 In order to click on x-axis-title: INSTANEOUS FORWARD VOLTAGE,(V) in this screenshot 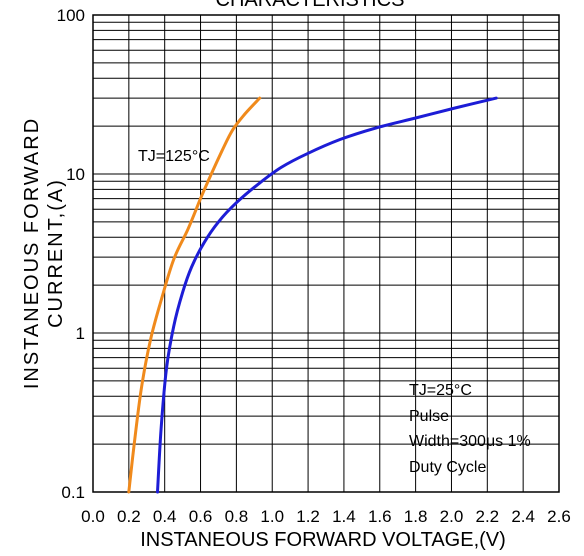, I will do `click(323, 540)`.